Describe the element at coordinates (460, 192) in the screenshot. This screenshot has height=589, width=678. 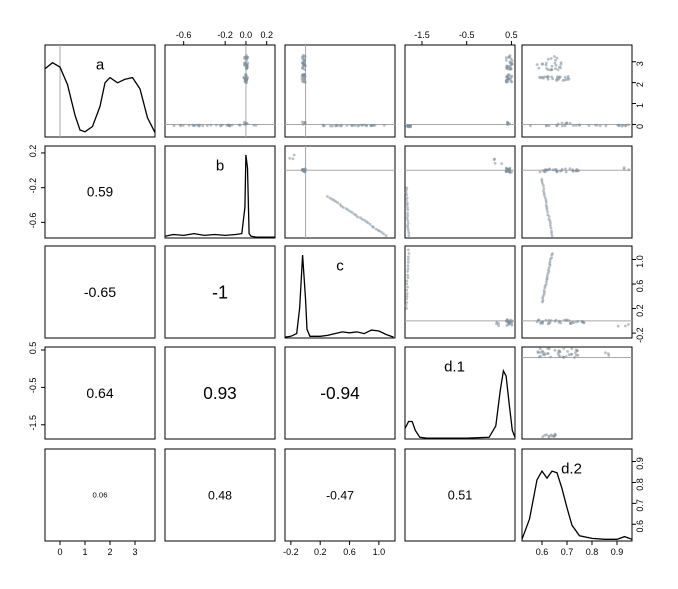
I see `panel-b-d.1` at that location.